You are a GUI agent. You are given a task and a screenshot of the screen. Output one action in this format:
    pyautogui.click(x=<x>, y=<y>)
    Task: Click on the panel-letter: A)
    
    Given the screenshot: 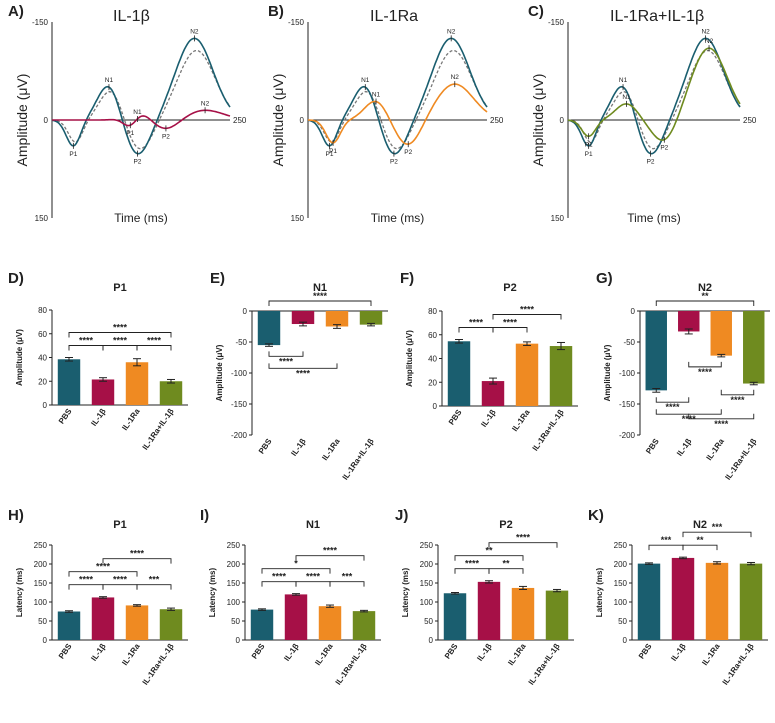 What is the action you would take?
    pyautogui.click(x=16, y=11)
    